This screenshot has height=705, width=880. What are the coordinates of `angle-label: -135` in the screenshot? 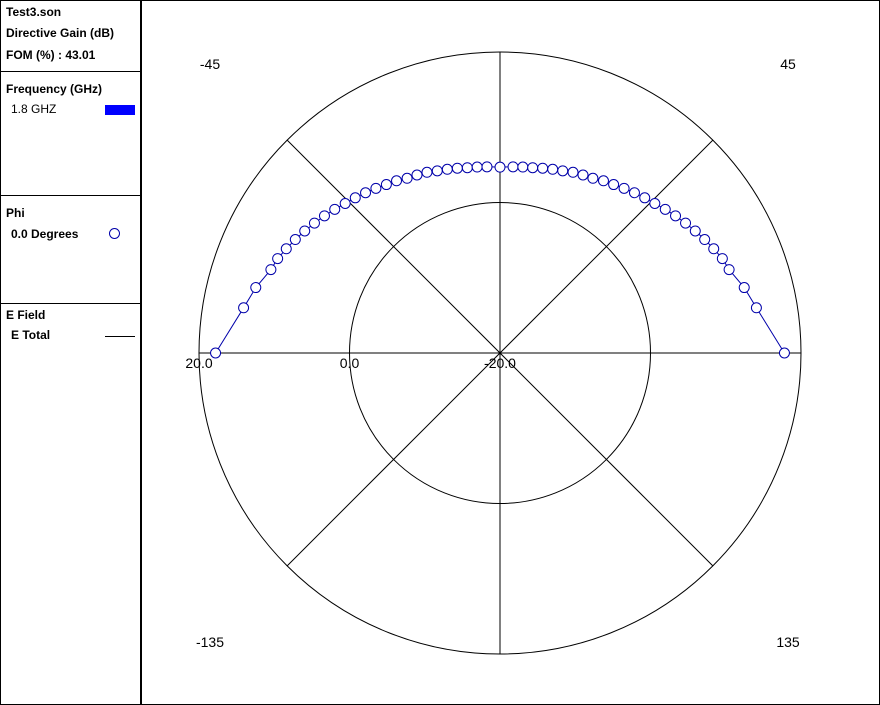 It's located at (210, 642).